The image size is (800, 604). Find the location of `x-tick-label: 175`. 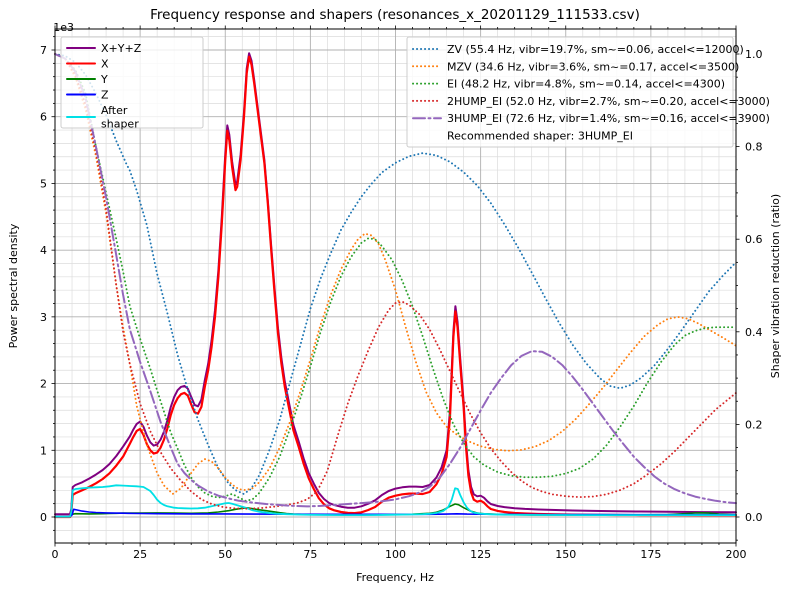

x-tick-label: 175 is located at coordinates (650, 554).